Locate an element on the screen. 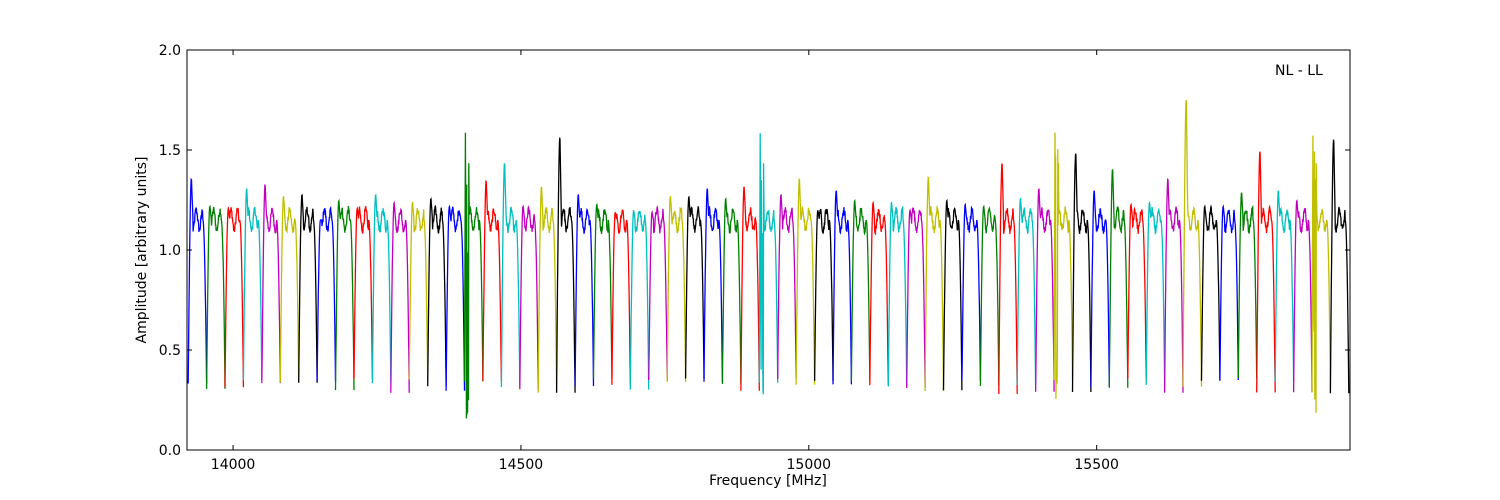 The width and height of the screenshot is (1500, 500). y-tick-label: 1.0 is located at coordinates (170, 251).